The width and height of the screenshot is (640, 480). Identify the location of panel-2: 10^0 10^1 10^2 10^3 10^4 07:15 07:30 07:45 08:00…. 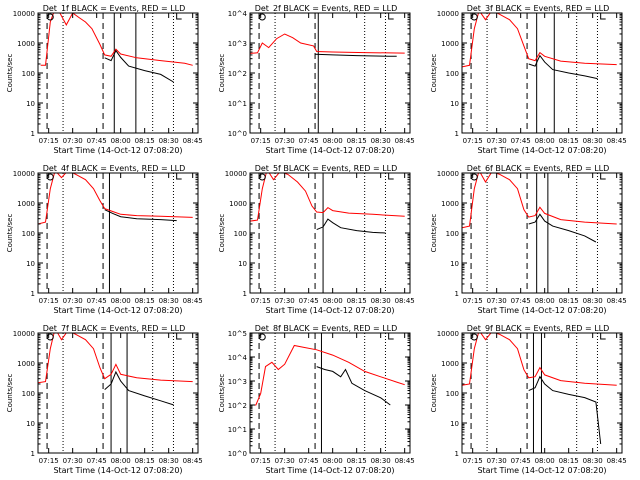
(316, 79).